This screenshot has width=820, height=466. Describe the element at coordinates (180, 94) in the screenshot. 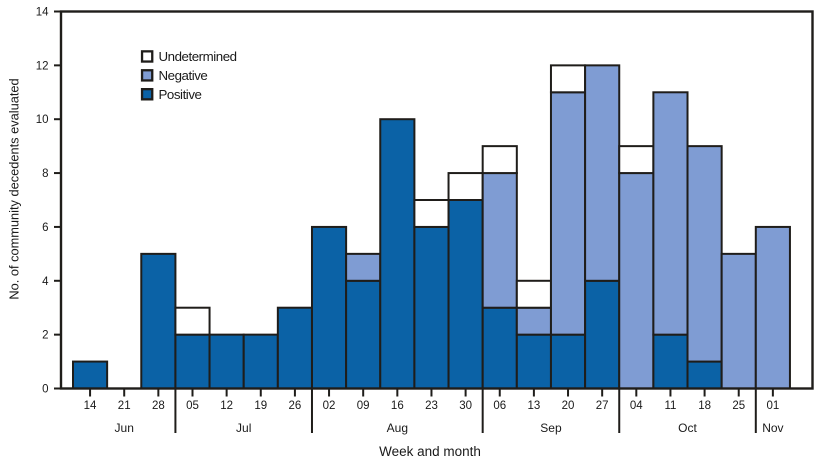

I see `svg-text: Positive` at that location.